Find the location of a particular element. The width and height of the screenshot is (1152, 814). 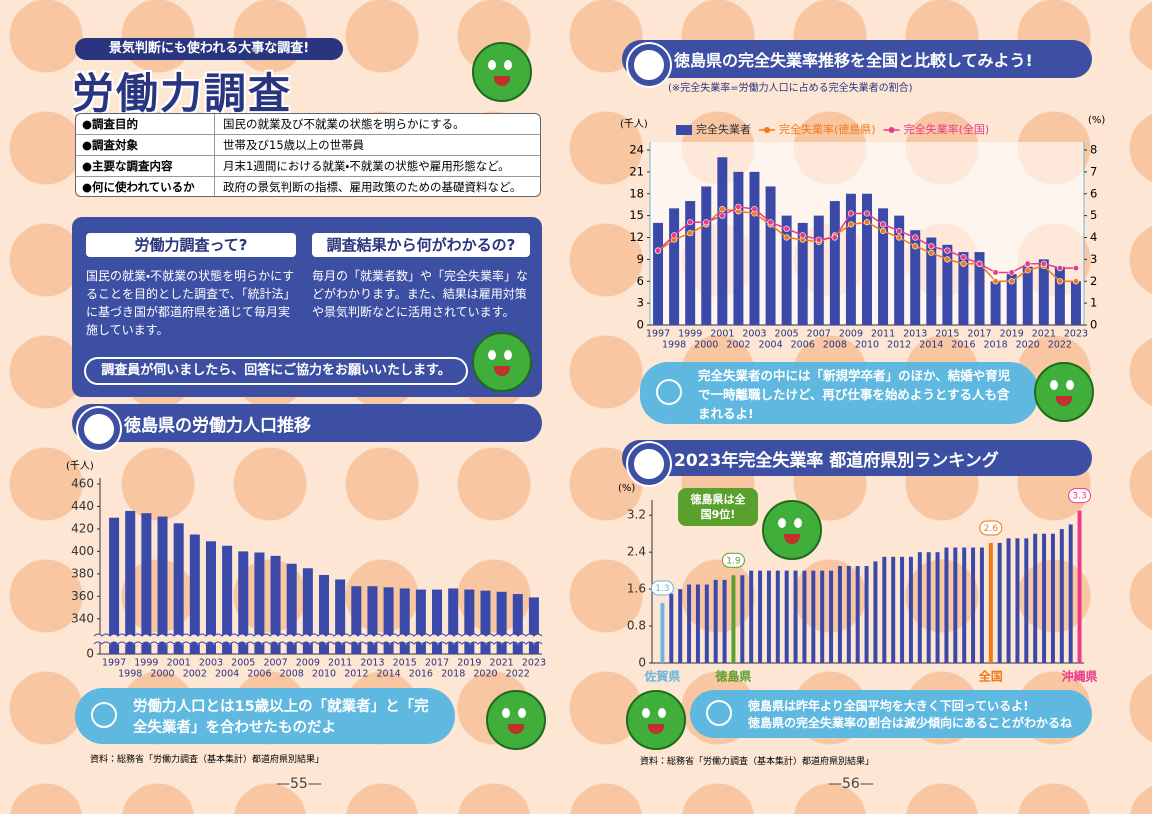

x-tick-label: 2008 is located at coordinates (835, 345).